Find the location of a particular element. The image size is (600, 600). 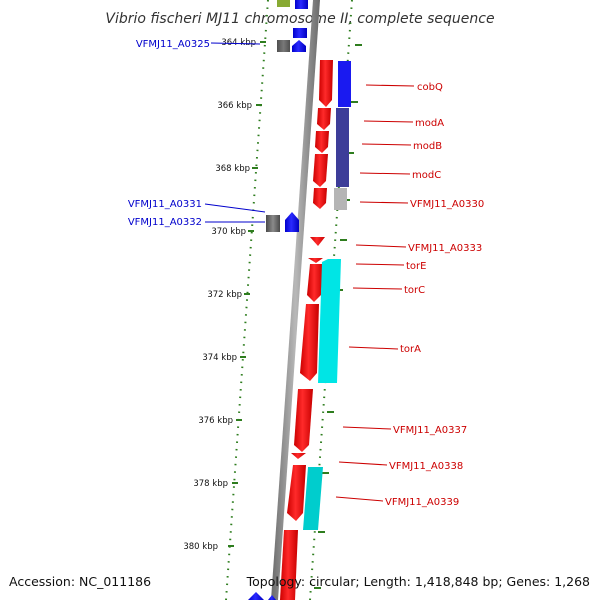

track-boundary-left is located at coordinates (247, 300).